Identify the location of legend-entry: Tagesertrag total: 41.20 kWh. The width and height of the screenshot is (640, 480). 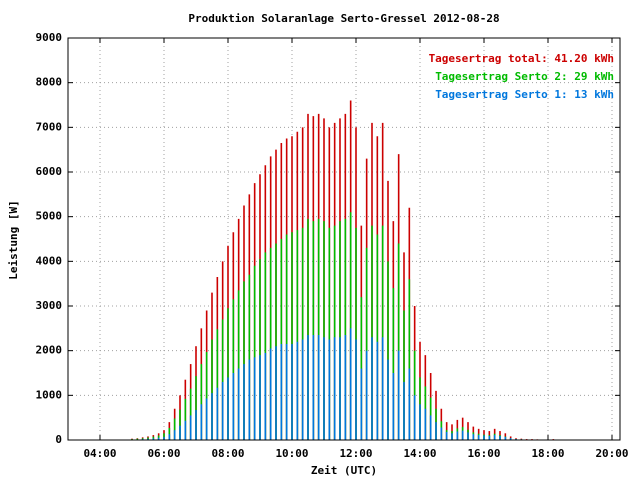
(521, 58).